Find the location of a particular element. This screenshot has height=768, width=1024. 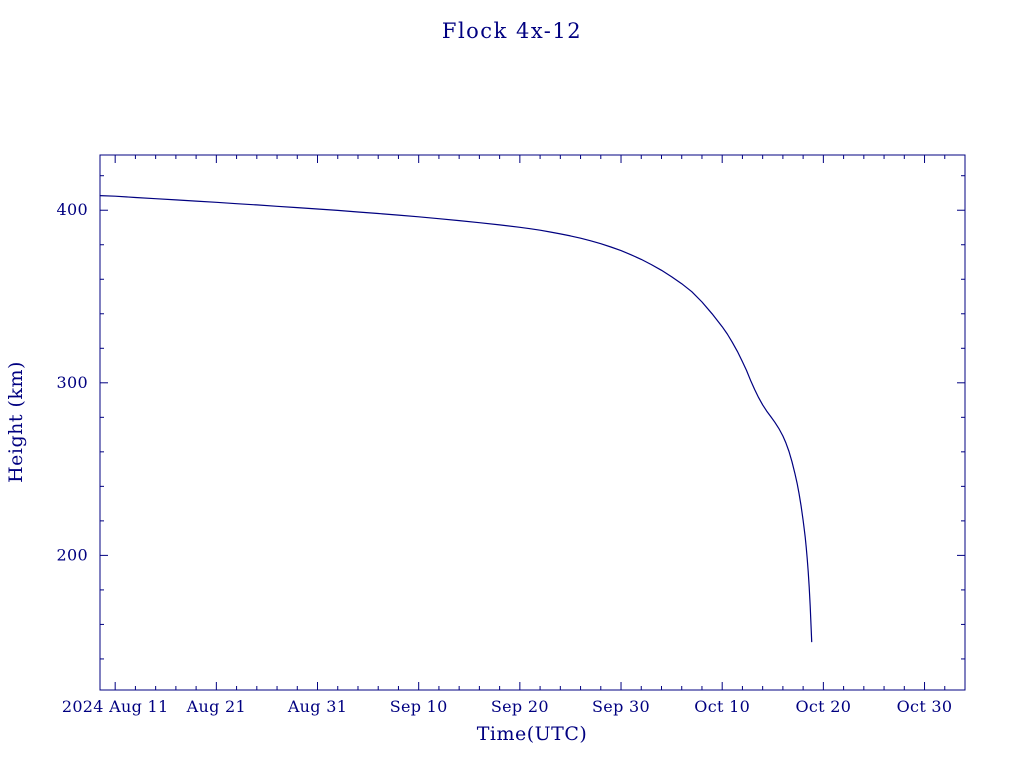

x-tick-label: Sep 10 is located at coordinates (419, 706).